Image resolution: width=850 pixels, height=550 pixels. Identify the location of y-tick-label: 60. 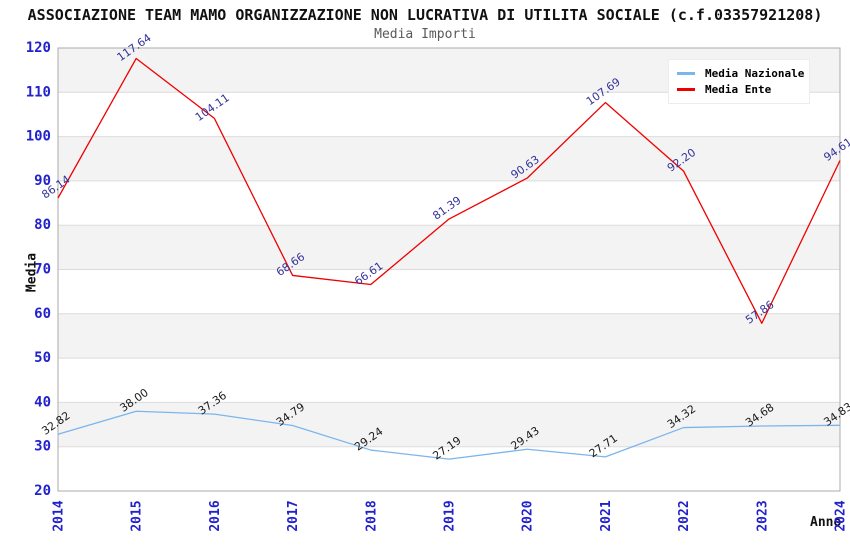
(42, 314).